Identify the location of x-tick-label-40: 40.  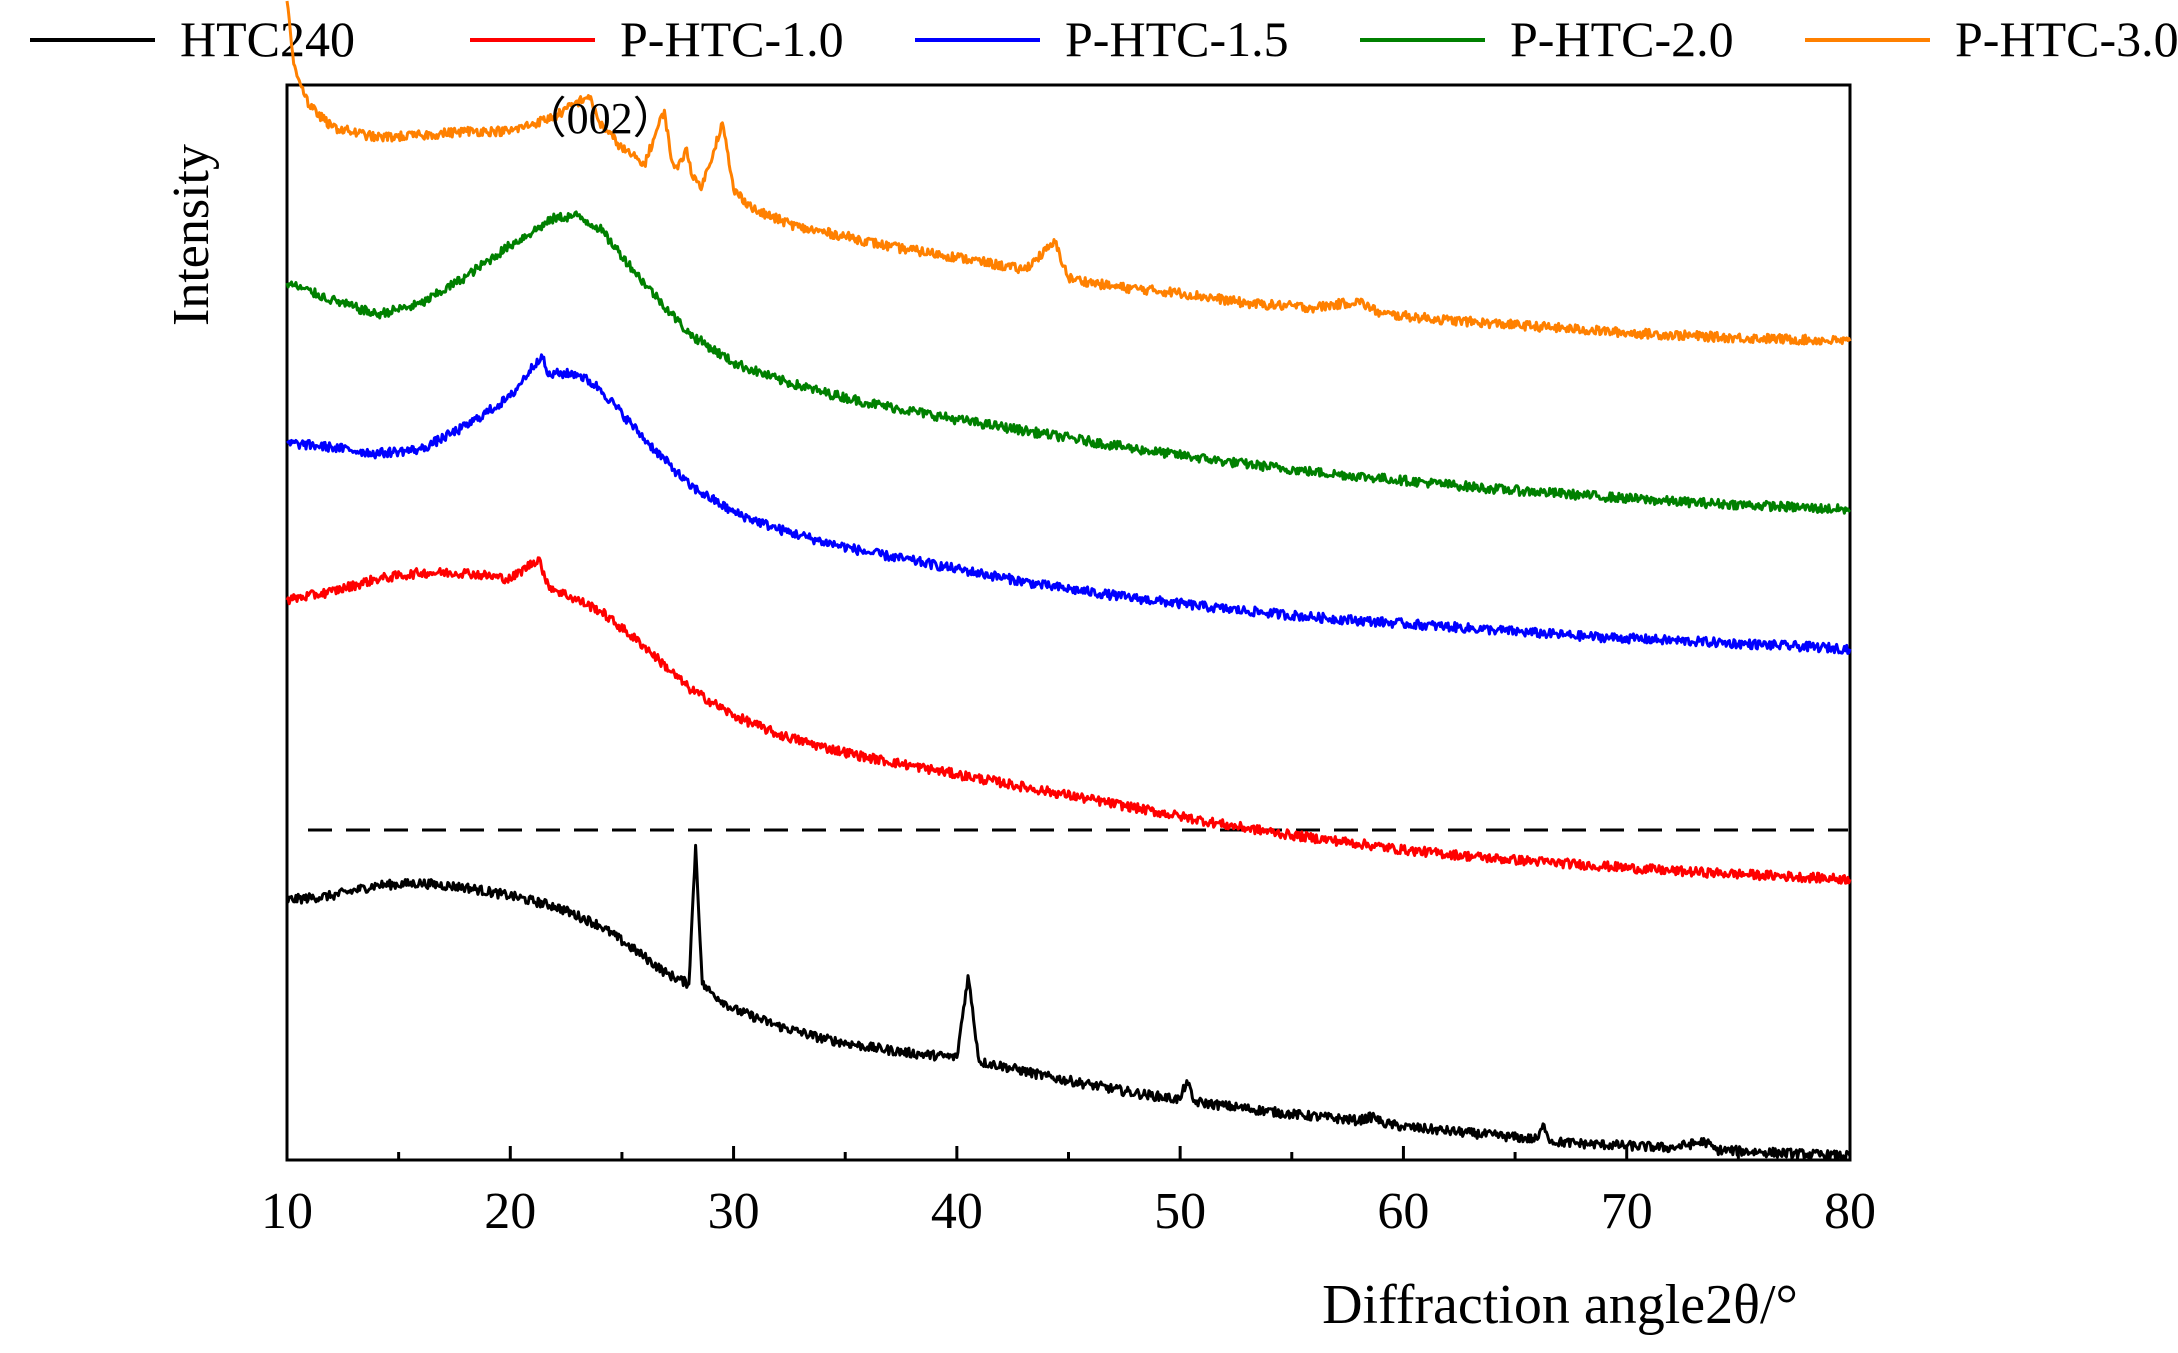
(957, 1211).